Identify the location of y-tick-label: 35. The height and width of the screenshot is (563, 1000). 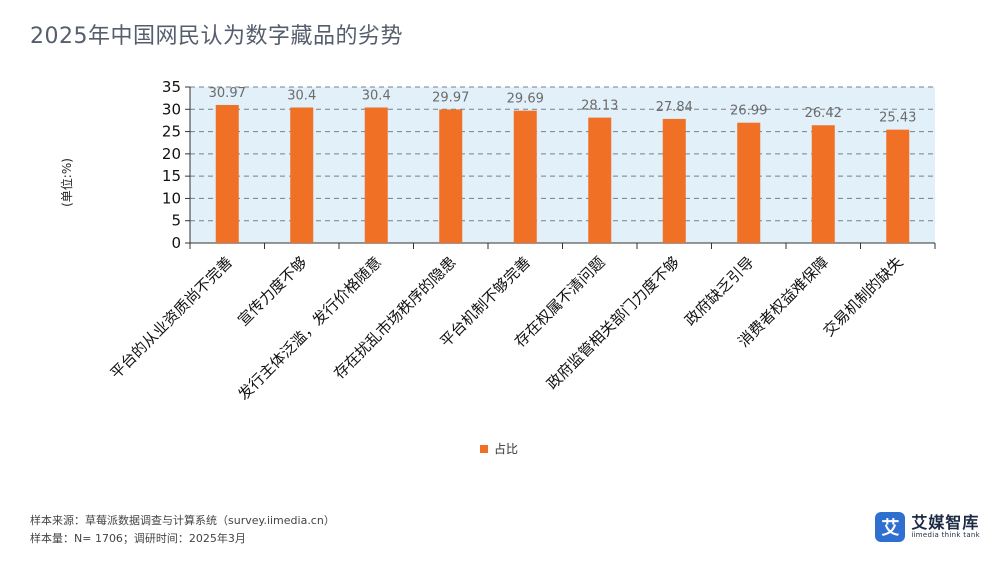
(171, 87).